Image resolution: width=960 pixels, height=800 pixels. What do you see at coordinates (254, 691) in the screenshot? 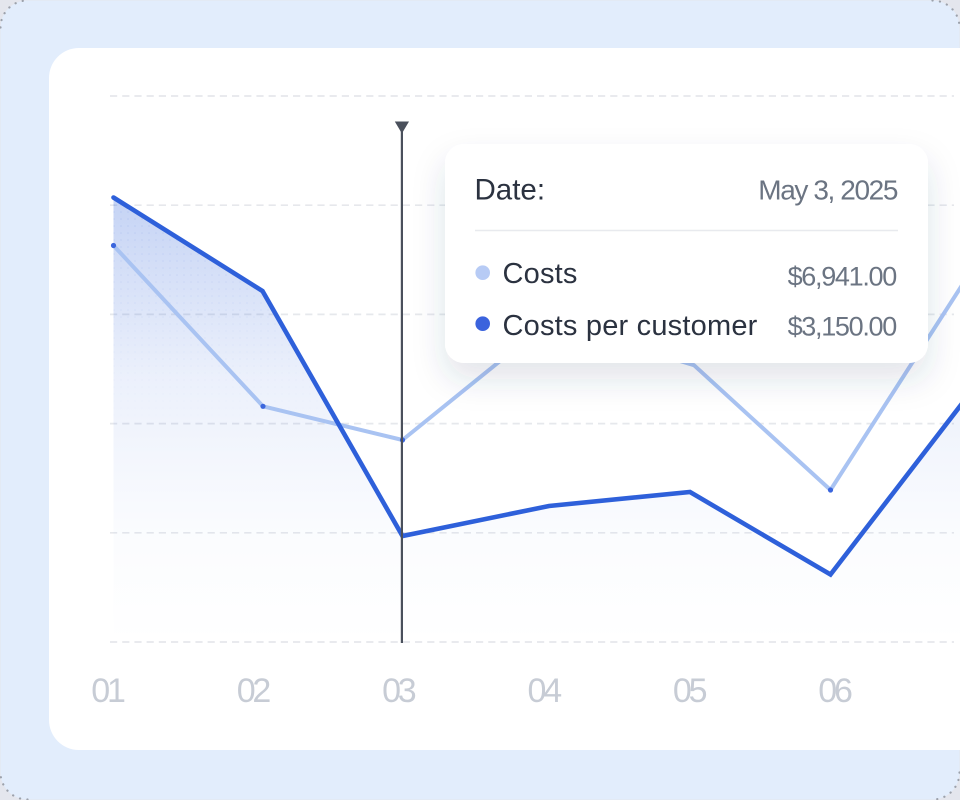
I see `svg-text: 02` at bounding box center [254, 691].